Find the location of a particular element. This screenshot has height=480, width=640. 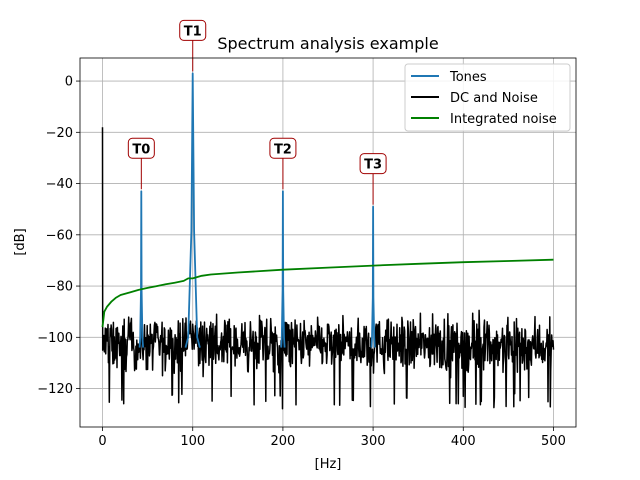

y-tick-label: −120 is located at coordinates (55, 389).